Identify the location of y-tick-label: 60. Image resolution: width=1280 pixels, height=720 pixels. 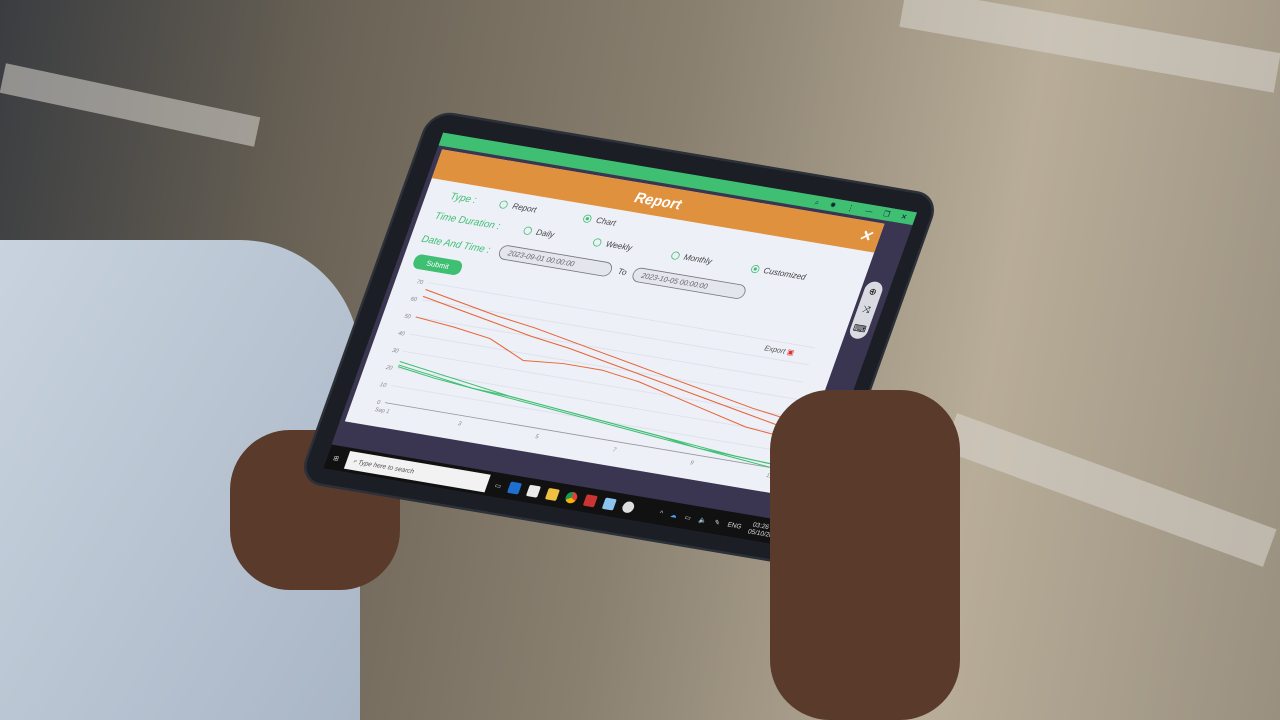
(413, 299).